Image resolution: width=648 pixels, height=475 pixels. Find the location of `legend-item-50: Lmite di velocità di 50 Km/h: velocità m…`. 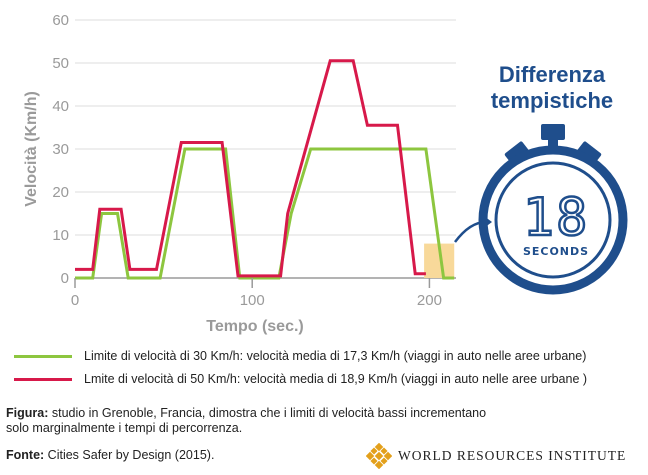

legend-item-50: Lmite di velocità di 50 Km/h: velocità m… is located at coordinates (324, 379).